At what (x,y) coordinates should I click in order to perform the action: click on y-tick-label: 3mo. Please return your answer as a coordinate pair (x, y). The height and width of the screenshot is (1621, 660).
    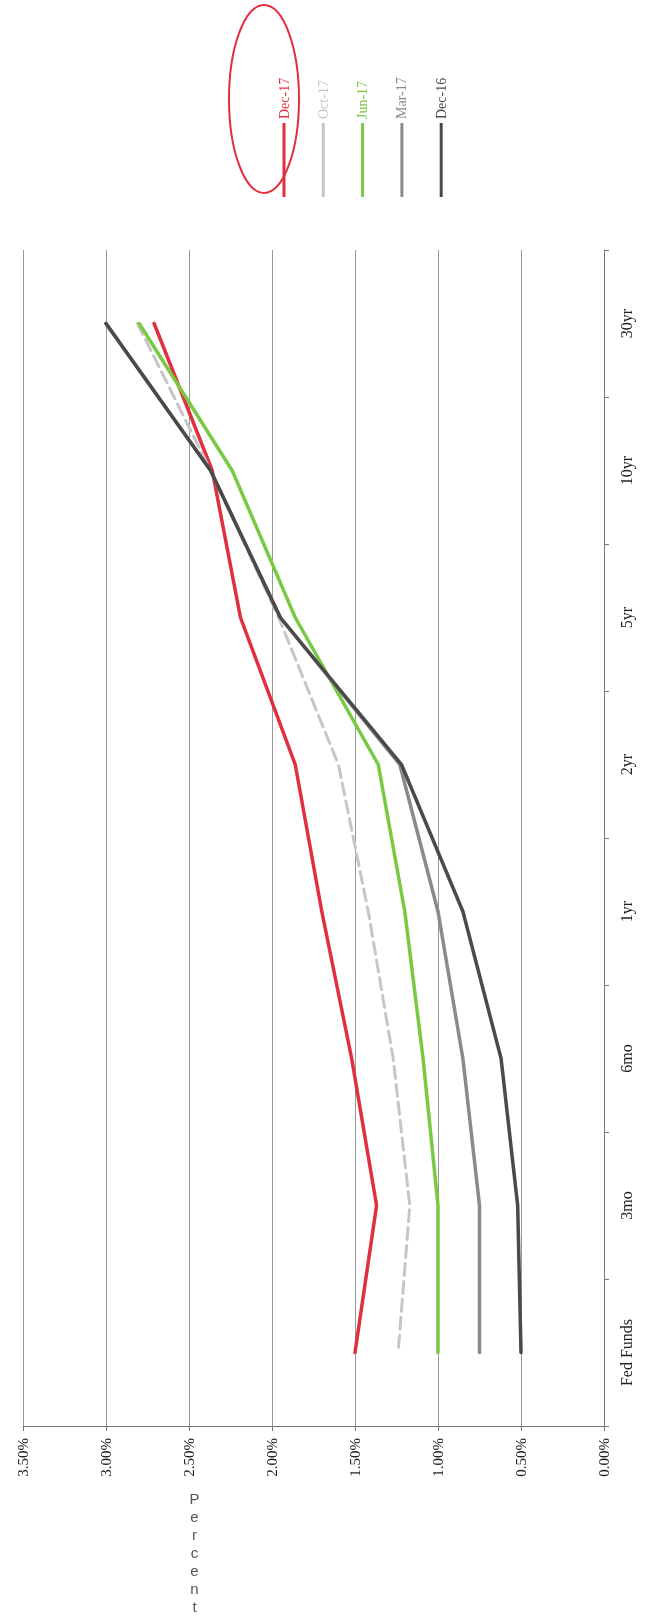
    Looking at the image, I should click on (626, 1205).